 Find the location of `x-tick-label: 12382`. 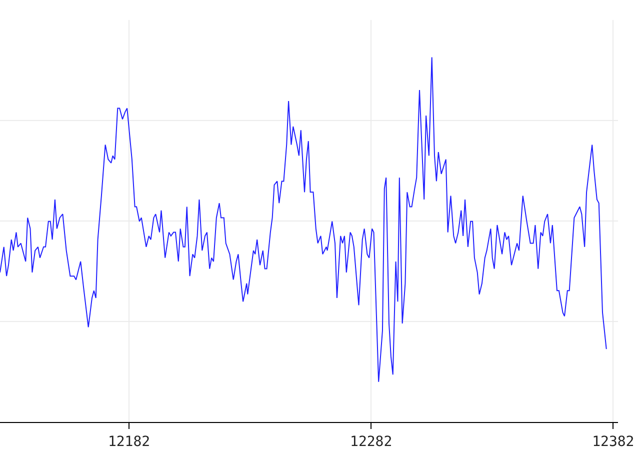

x-tick-label: 12382 is located at coordinates (613, 442).